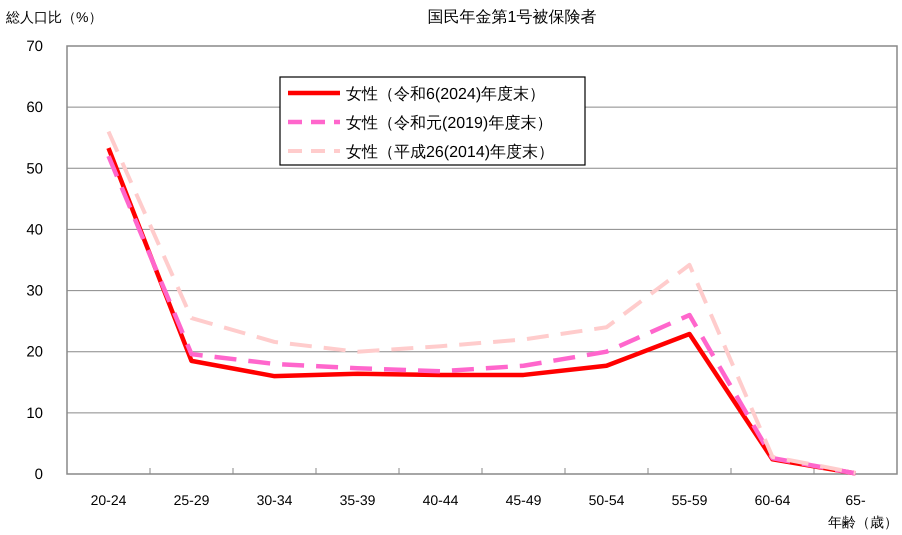 This screenshot has height=535, width=902. Describe the element at coordinates (108, 500) in the screenshot. I see `x-tick-label: 20-24` at that location.